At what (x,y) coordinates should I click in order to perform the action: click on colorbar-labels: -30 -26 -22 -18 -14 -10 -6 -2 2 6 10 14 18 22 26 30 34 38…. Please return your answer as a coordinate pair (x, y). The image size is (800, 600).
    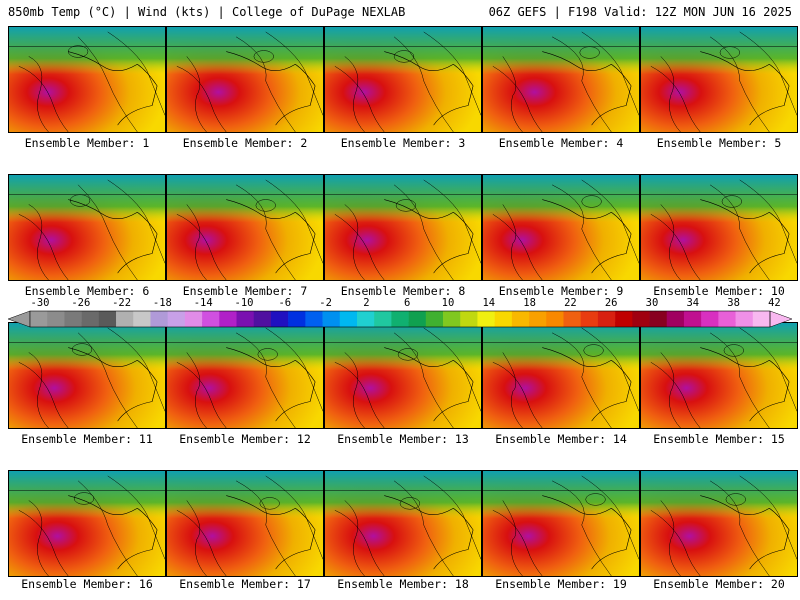
    Looking at the image, I should click on (400, 303).